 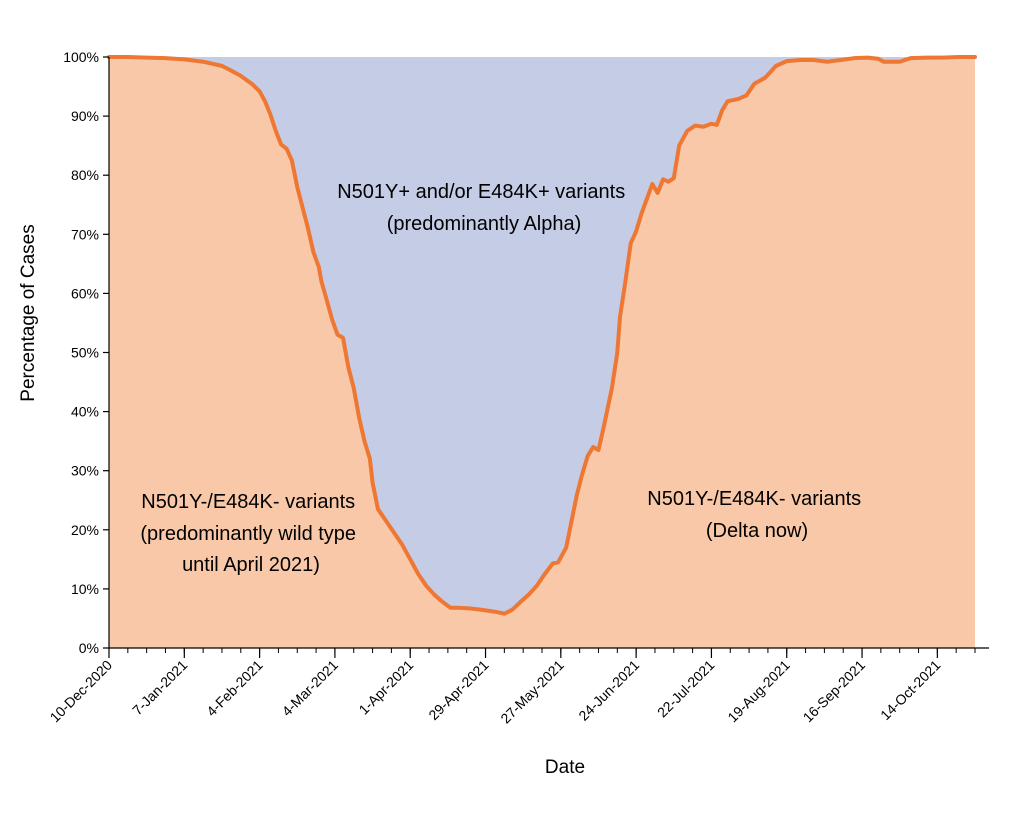 I want to click on y-axis: 0% 10% 20% 30% 40% 50% 60% 70% 80% 90% 100%, so click(x=86, y=352).